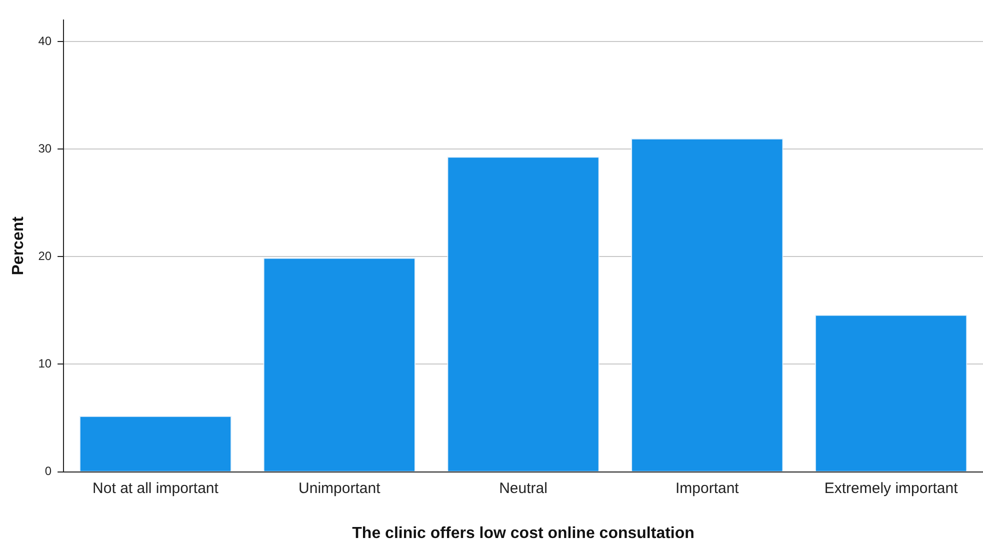  What do you see at coordinates (523, 533) in the screenshot?
I see `x-axis-title: The clinic offers low cost online consultation` at bounding box center [523, 533].